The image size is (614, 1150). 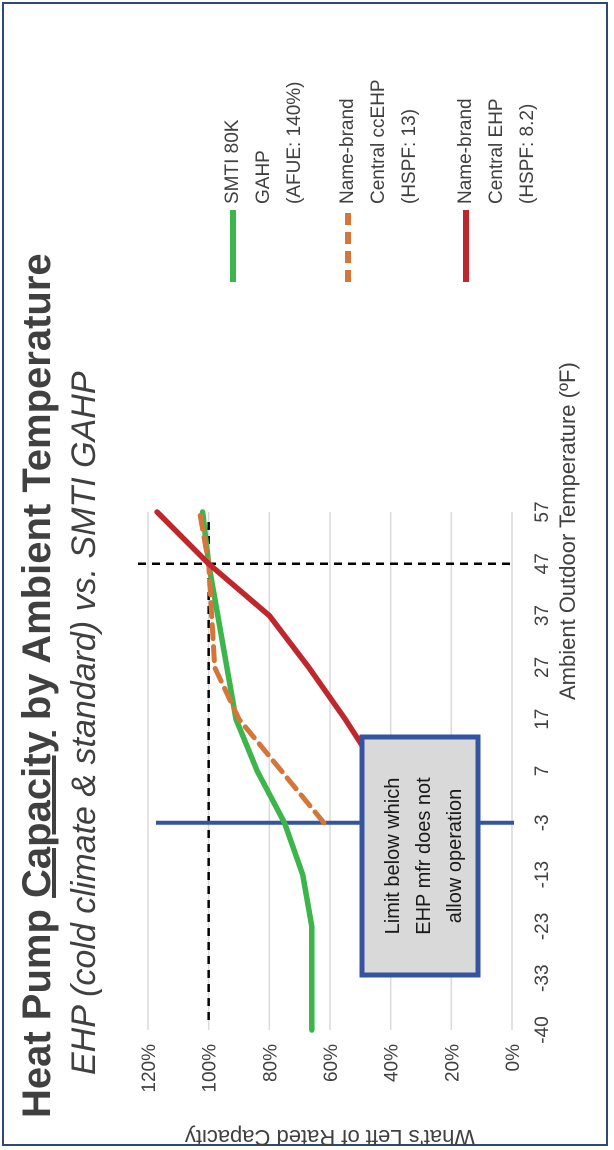 What do you see at coordinates (409, 156) in the screenshot?
I see `legend-label: (HSPF: 13)` at bounding box center [409, 156].